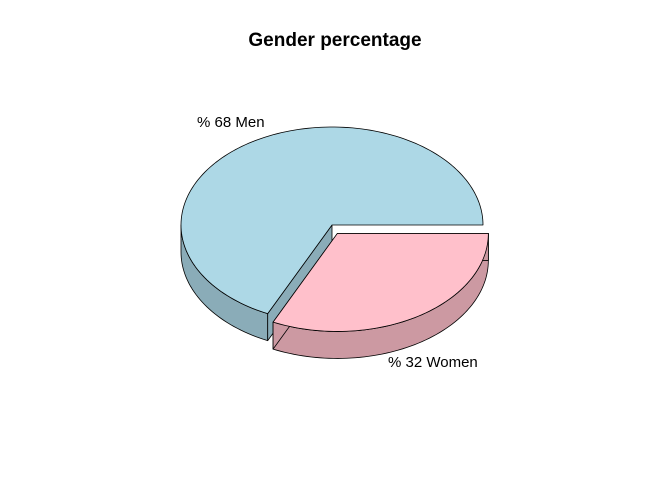 Image resolution: width=672 pixels, height=480 pixels. What do you see at coordinates (334, 40) in the screenshot?
I see `chart-title: Gender percentage` at bounding box center [334, 40].